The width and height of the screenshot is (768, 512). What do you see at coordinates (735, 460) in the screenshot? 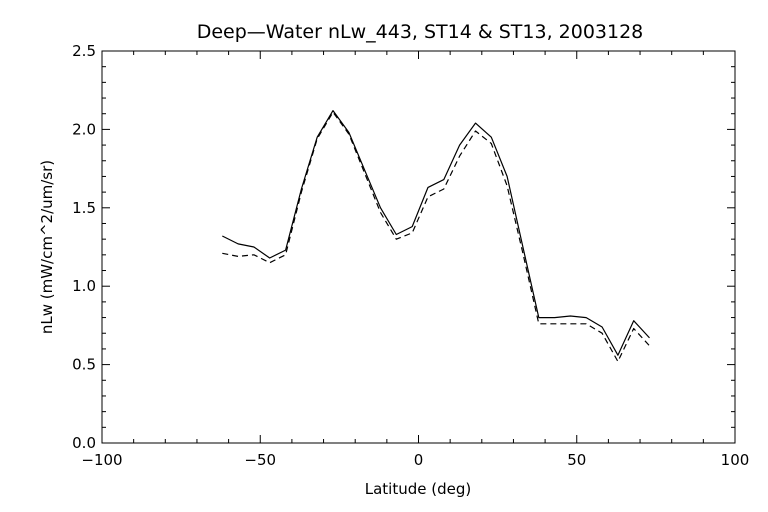
I see `x-tick-label: 100` at bounding box center [735, 460].